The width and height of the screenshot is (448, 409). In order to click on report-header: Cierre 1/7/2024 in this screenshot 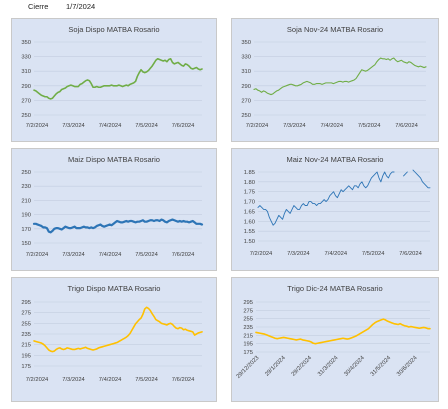, I will do `click(224, 7)`.